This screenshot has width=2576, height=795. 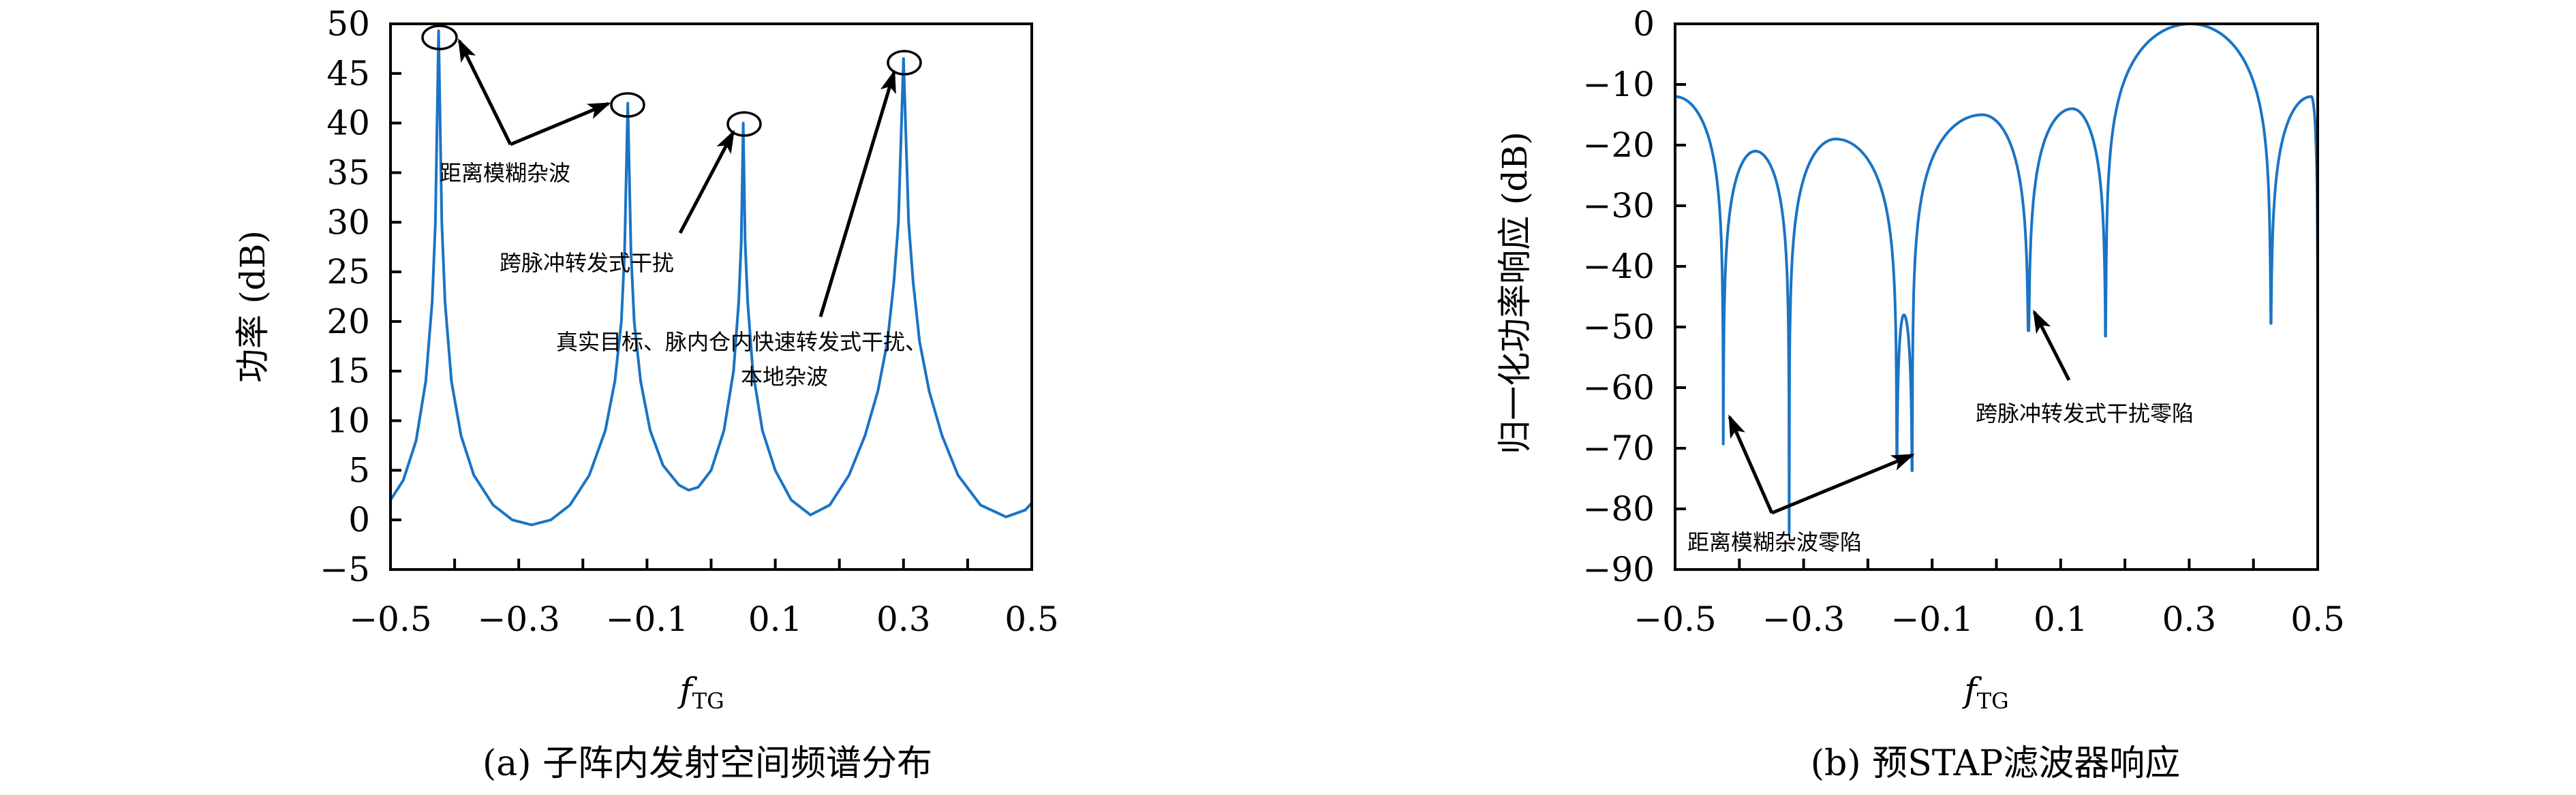 What do you see at coordinates (1515, 292) in the screenshot?
I see `y-axis-label: 归一化功率响应 (dB)` at bounding box center [1515, 292].